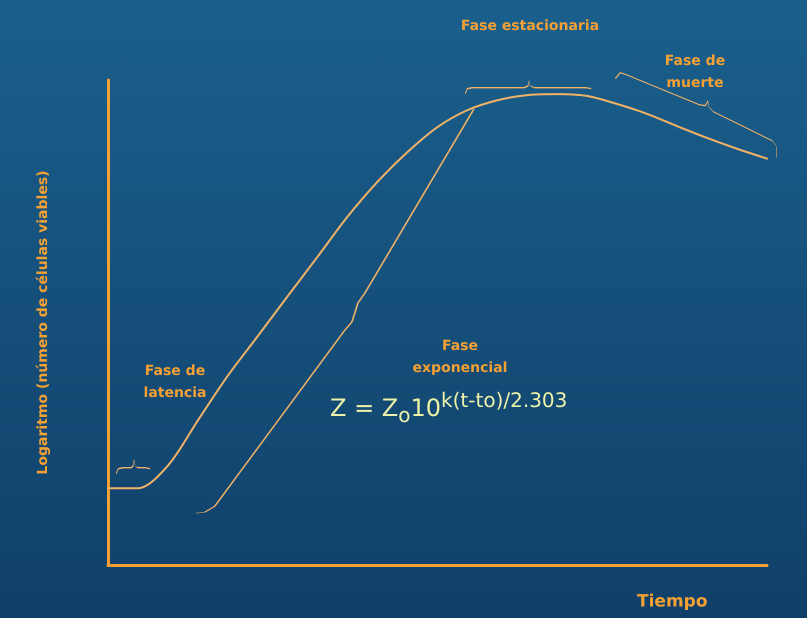 The width and height of the screenshot is (807, 618). Describe the element at coordinates (695, 72) in the screenshot. I see `text: Fase de muerte` at that location.